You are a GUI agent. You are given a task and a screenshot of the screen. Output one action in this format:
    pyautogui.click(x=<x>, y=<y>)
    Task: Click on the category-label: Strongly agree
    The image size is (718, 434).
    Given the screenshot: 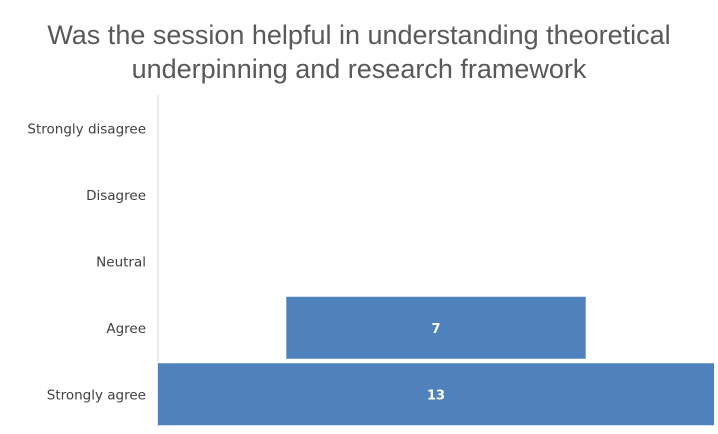 What is the action you would take?
    pyautogui.click(x=96, y=395)
    